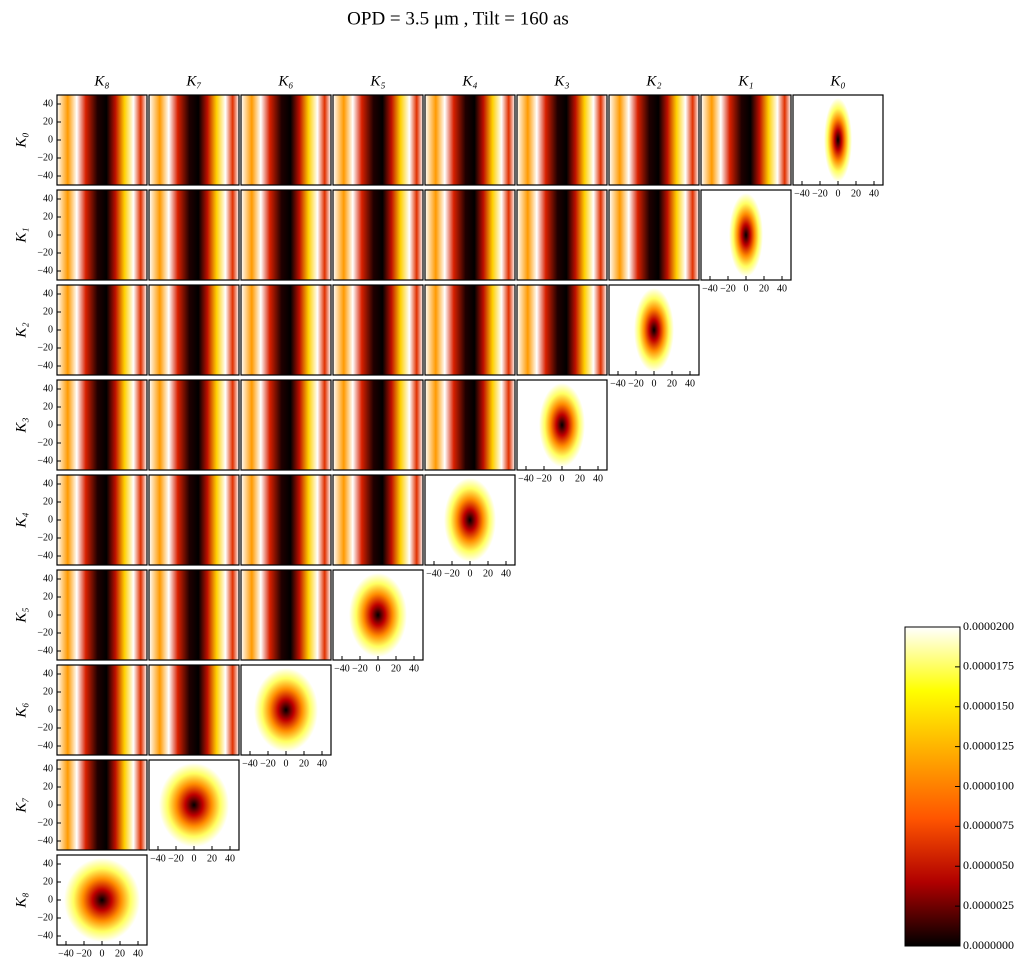 The image size is (1027, 962). I want to click on colorbar-tick-label: 0.0000050, so click(988, 865).